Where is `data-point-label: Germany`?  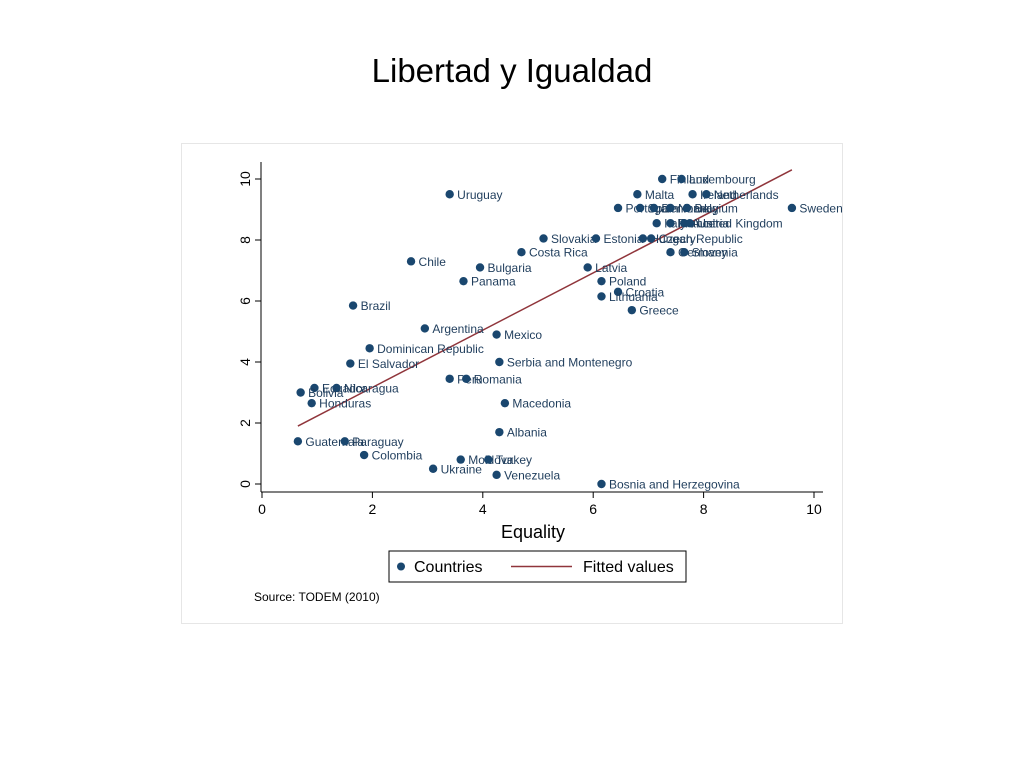
data-point-label: Germany is located at coordinates (702, 253).